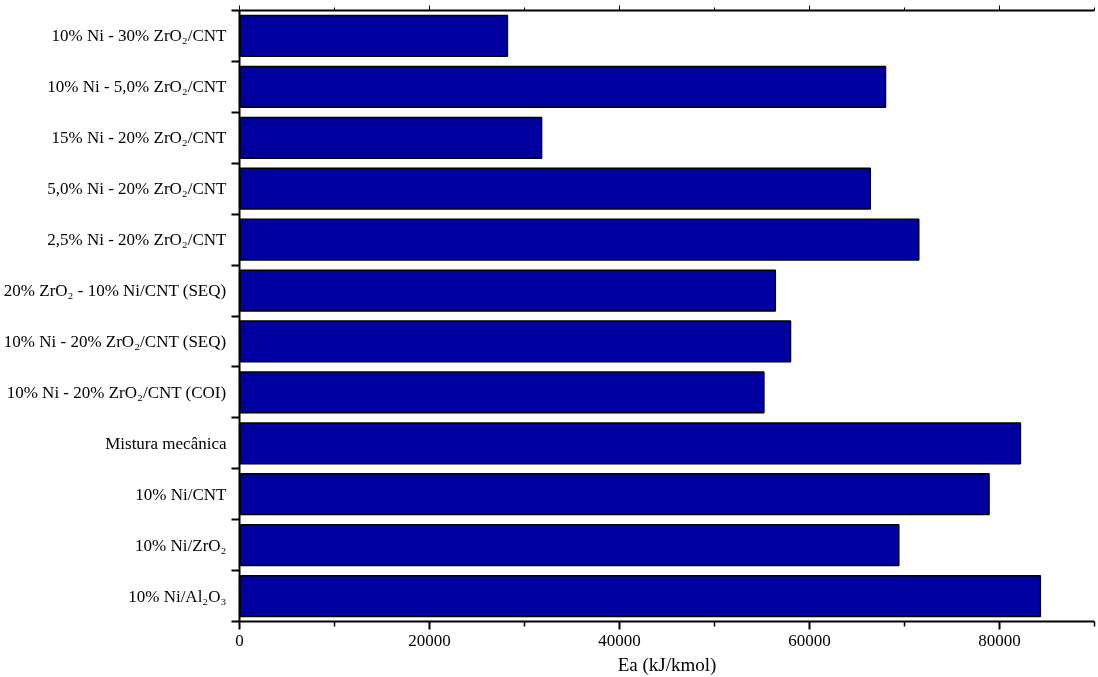  I want to click on y-tick-label: 5,0% Ni - 20% ZrO₂/CNT, so click(137, 189).